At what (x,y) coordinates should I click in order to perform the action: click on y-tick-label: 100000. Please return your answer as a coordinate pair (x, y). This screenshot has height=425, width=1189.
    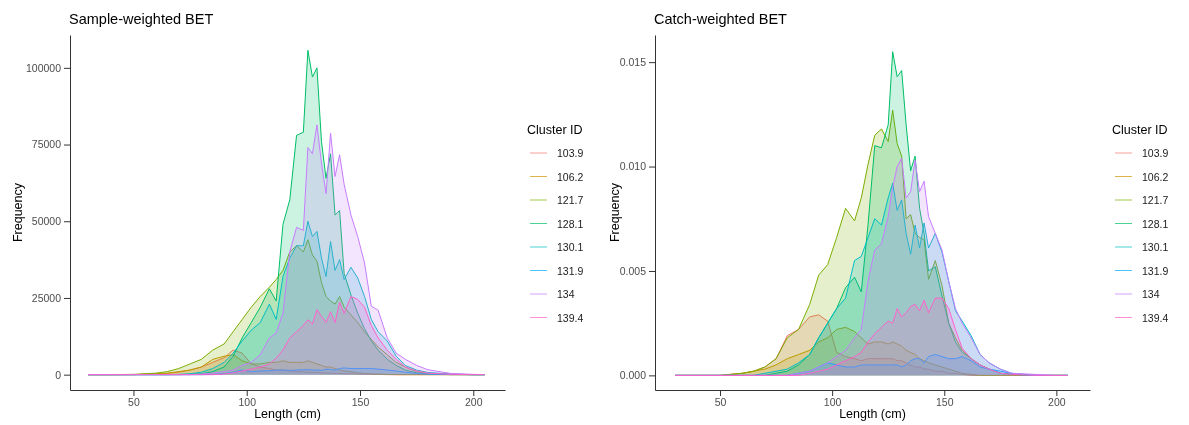
    Looking at the image, I should click on (43, 67).